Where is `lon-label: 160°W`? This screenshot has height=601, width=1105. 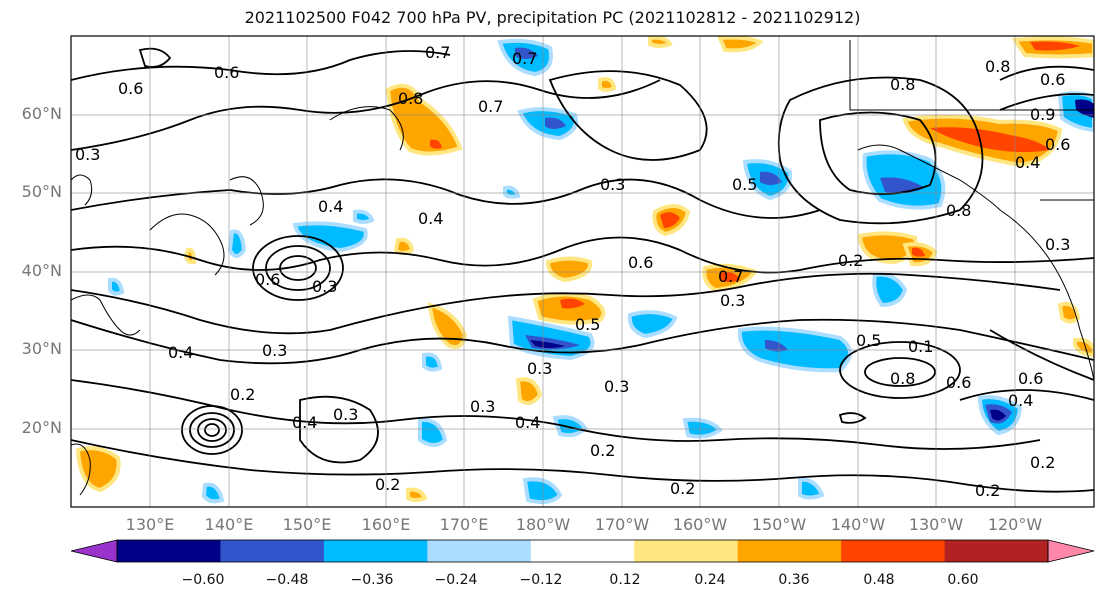 lon-label: 160°W is located at coordinates (700, 524).